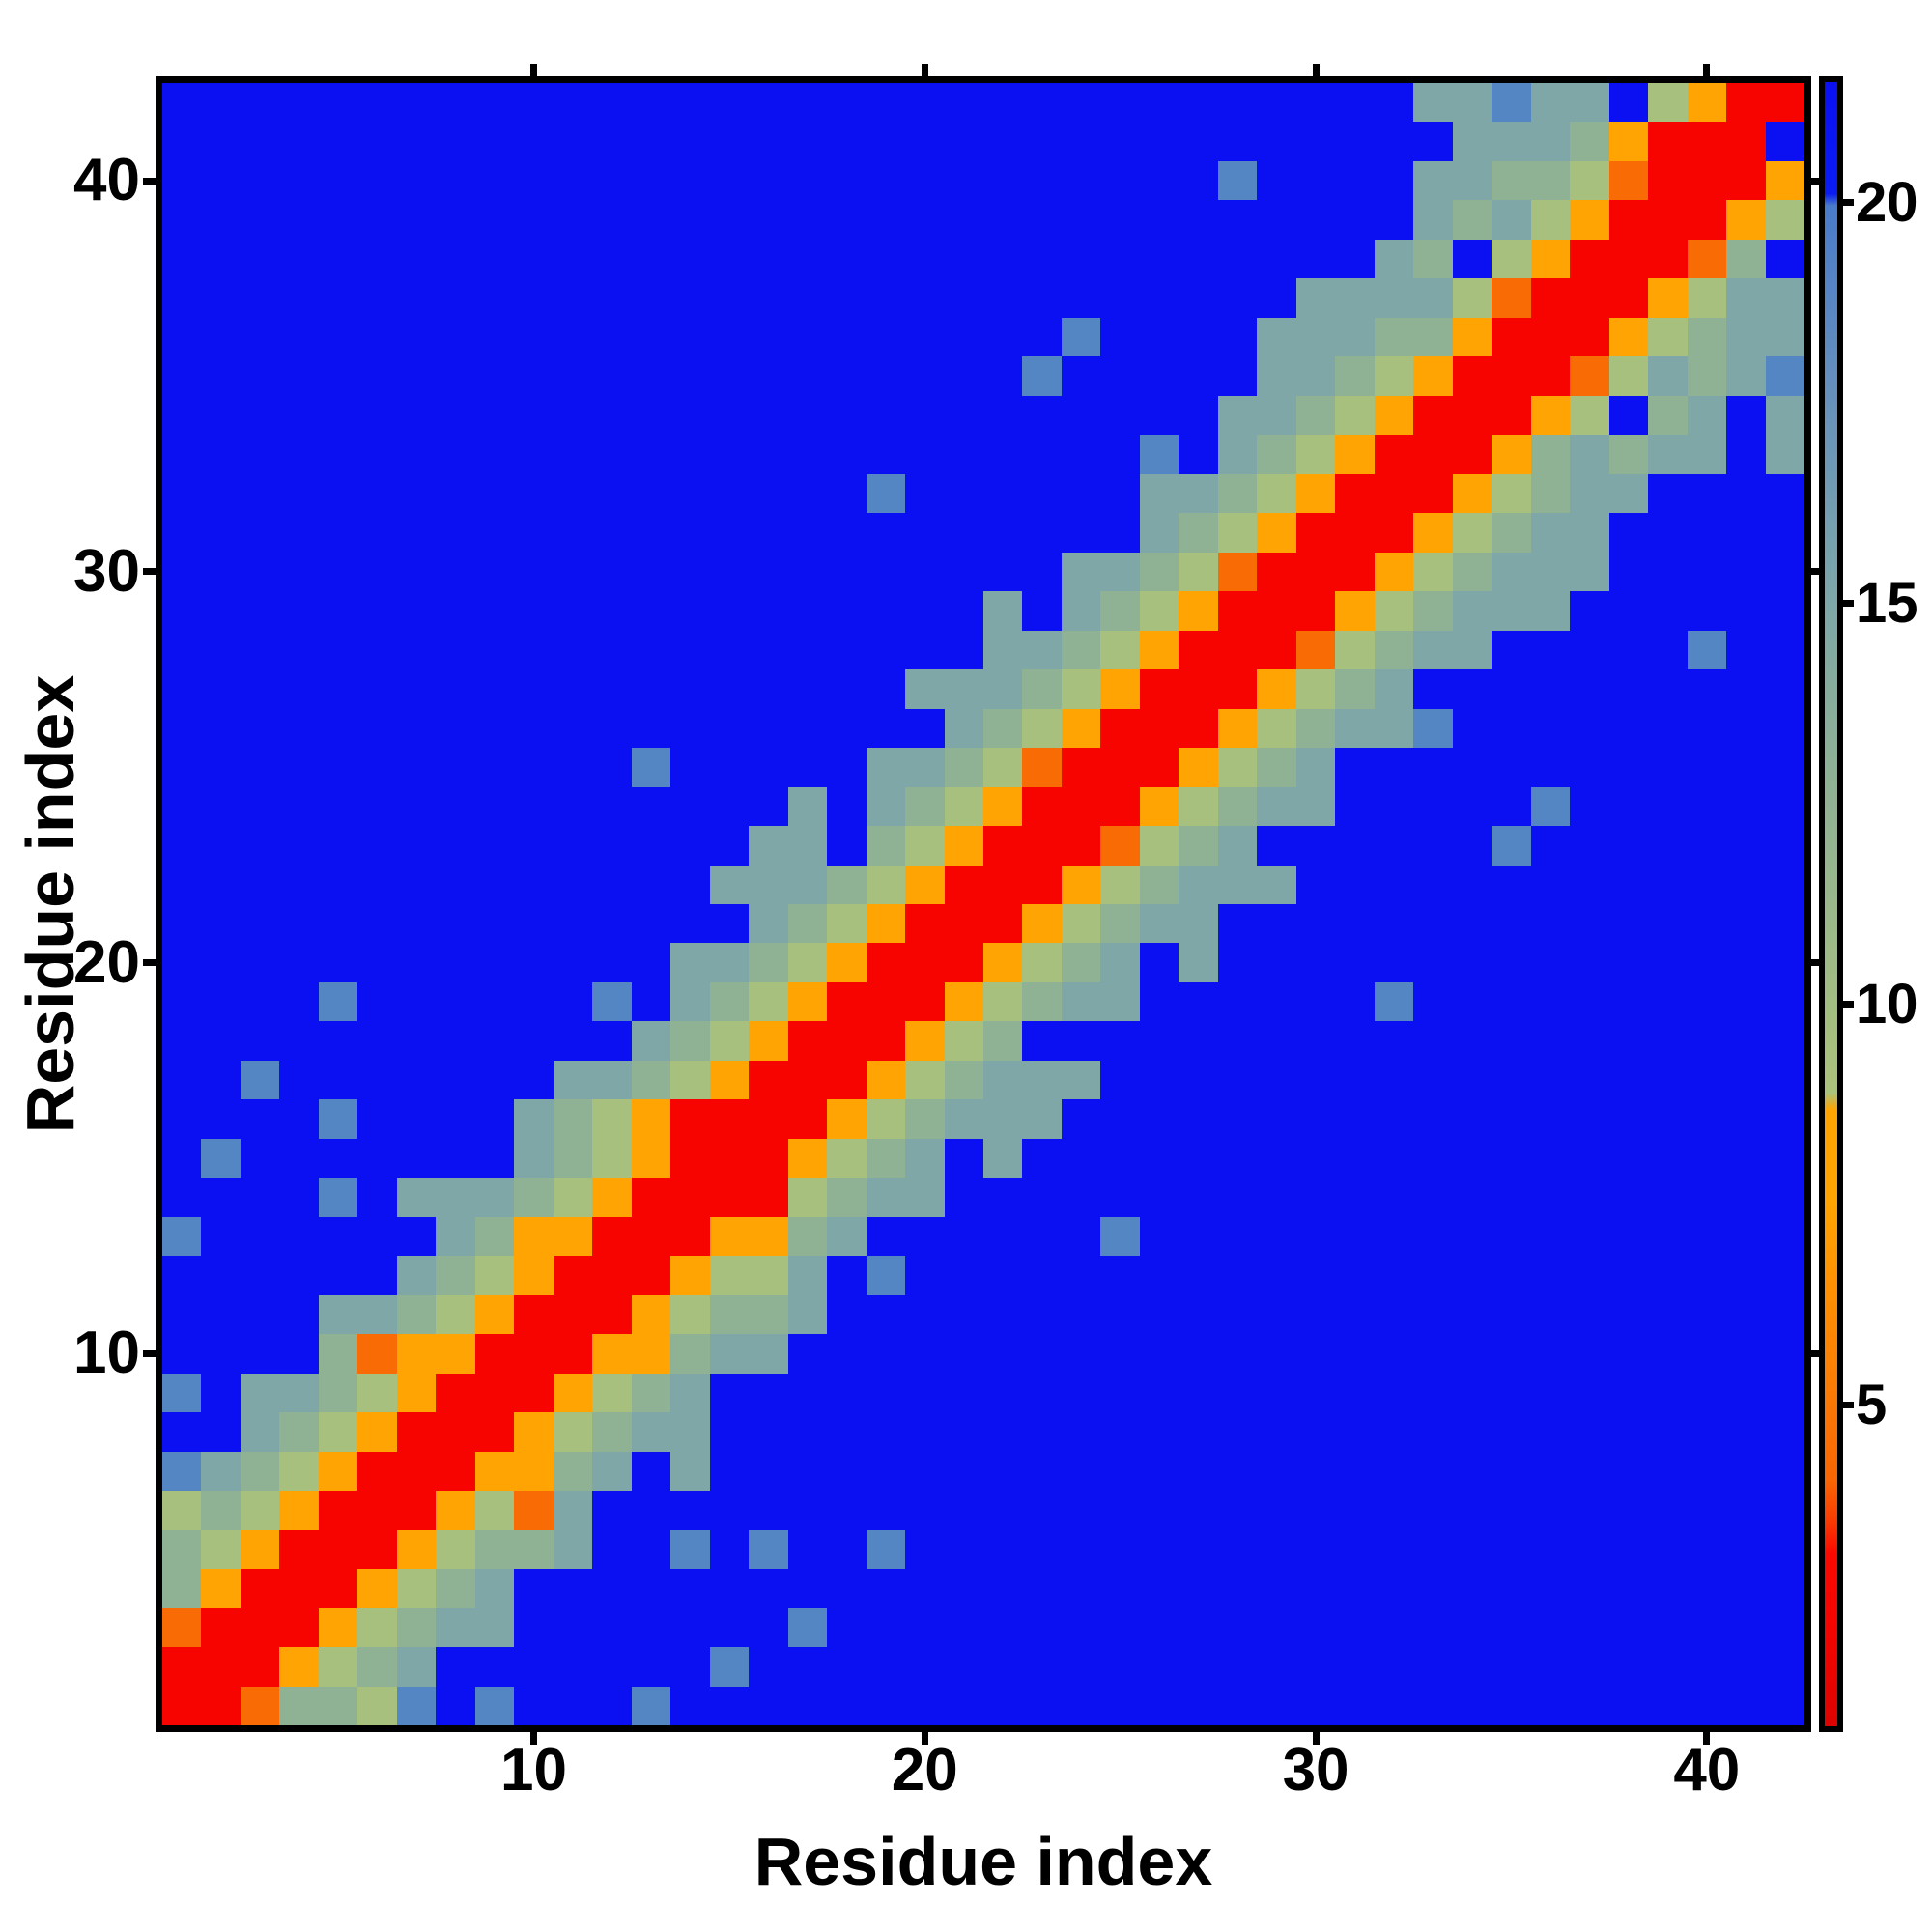  What do you see at coordinates (106, 180) in the screenshot?
I see `y-tick-label: 40` at bounding box center [106, 180].